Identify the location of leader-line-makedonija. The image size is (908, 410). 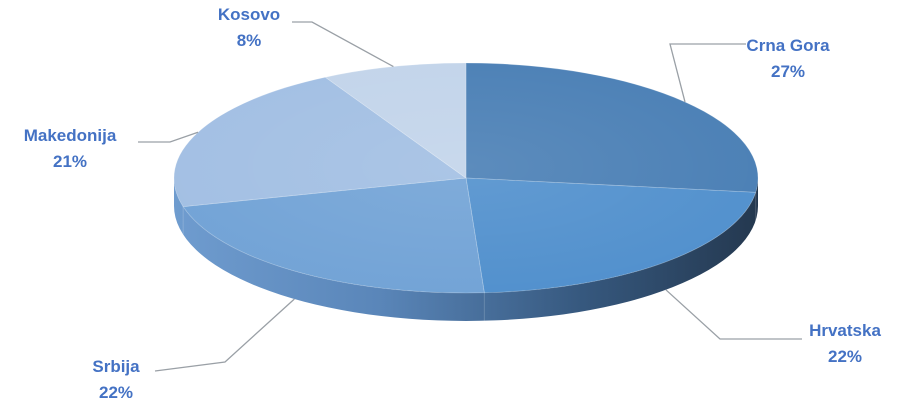
(168, 137).